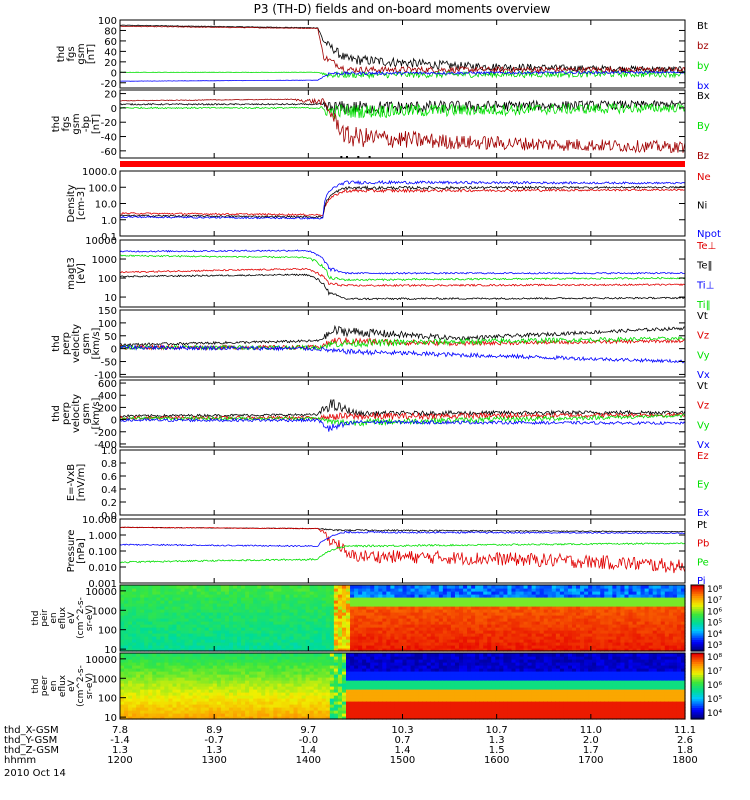  What do you see at coordinates (703, 156) in the screenshot?
I see `legend-entry-Bz: Bz` at bounding box center [703, 156].